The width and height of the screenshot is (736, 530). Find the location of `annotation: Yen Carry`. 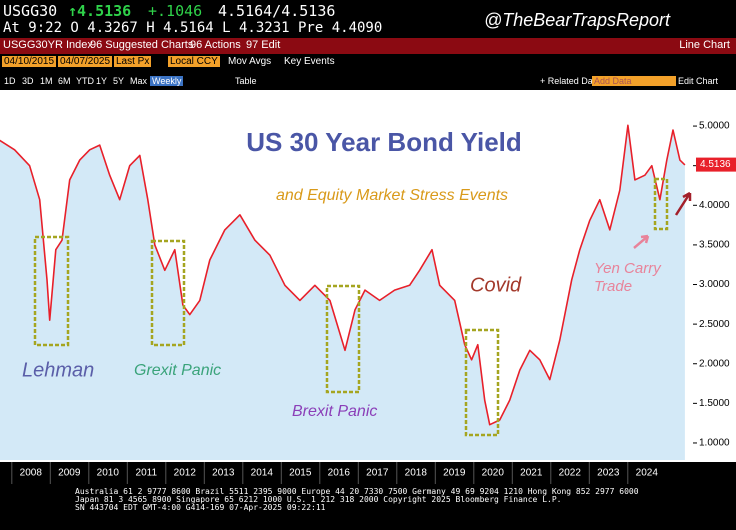

annotation: Yen Carry is located at coordinates (628, 268).